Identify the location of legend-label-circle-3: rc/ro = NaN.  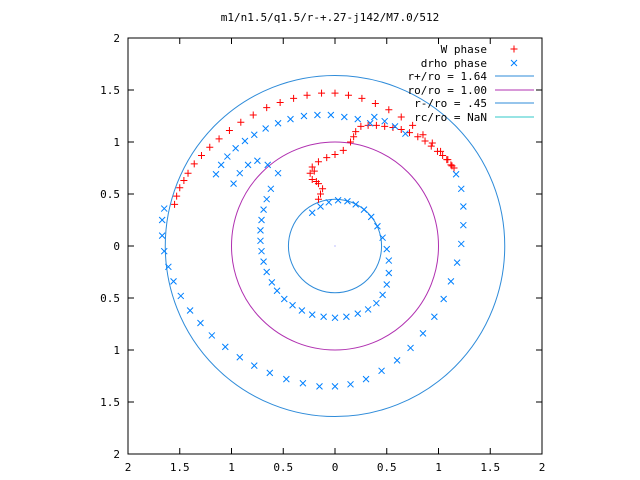
(450, 117).